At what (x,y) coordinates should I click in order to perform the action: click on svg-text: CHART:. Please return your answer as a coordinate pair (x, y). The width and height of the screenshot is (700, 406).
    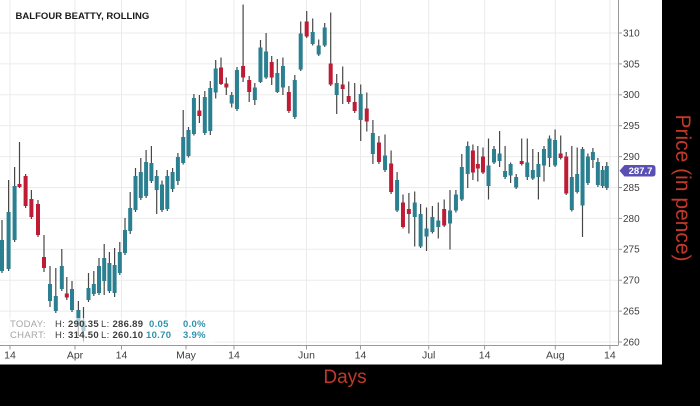
    Looking at the image, I should click on (28, 335).